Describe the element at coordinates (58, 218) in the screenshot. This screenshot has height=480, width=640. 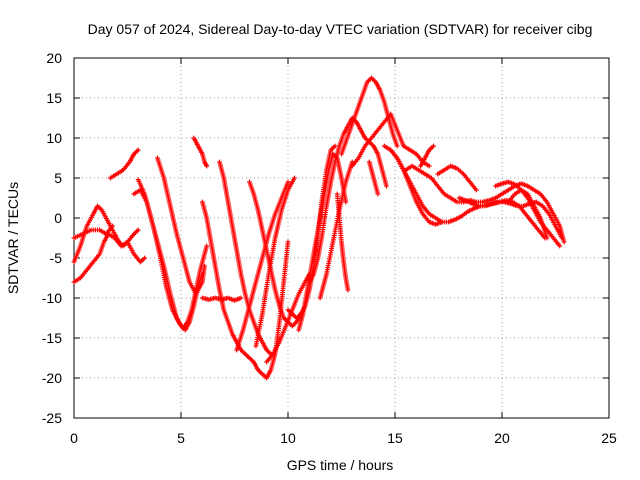
I see `y-tick-label: 0` at that location.